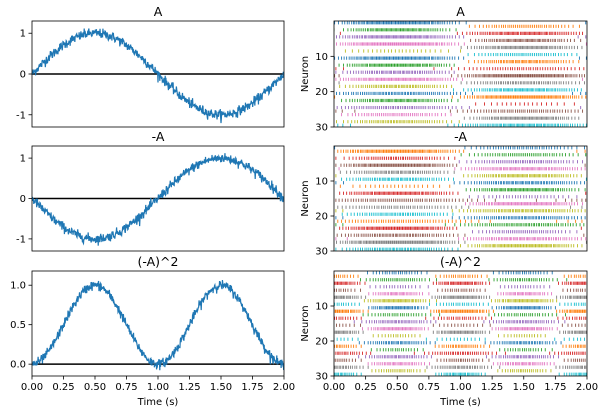 The image size is (606, 414). What do you see at coordinates (18, 286) in the screenshot?
I see `y-tick-label: 1.0` at bounding box center [18, 286].